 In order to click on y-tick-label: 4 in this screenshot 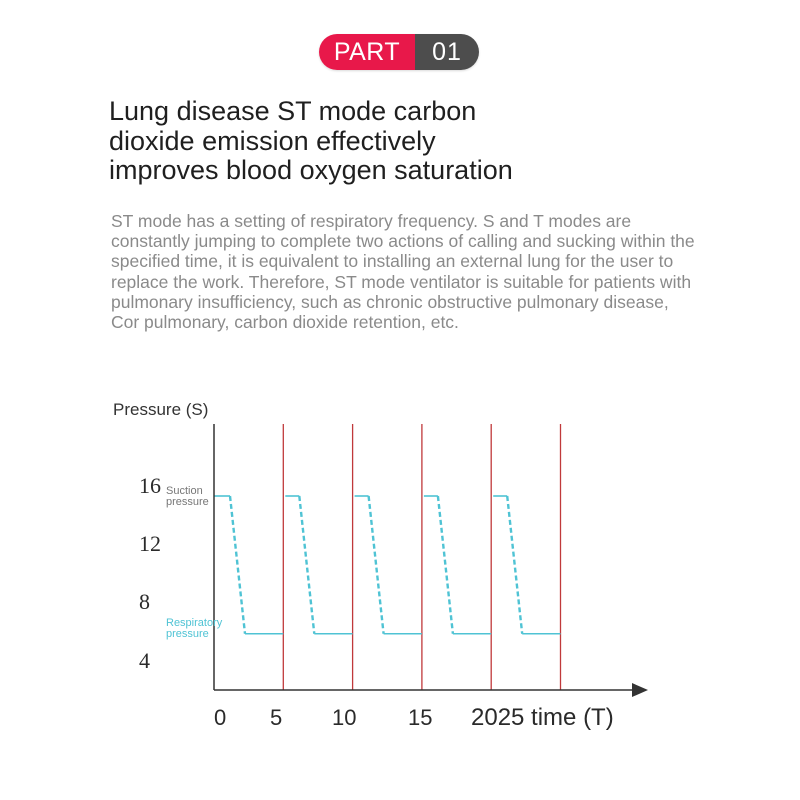, I will do `click(144, 660)`.